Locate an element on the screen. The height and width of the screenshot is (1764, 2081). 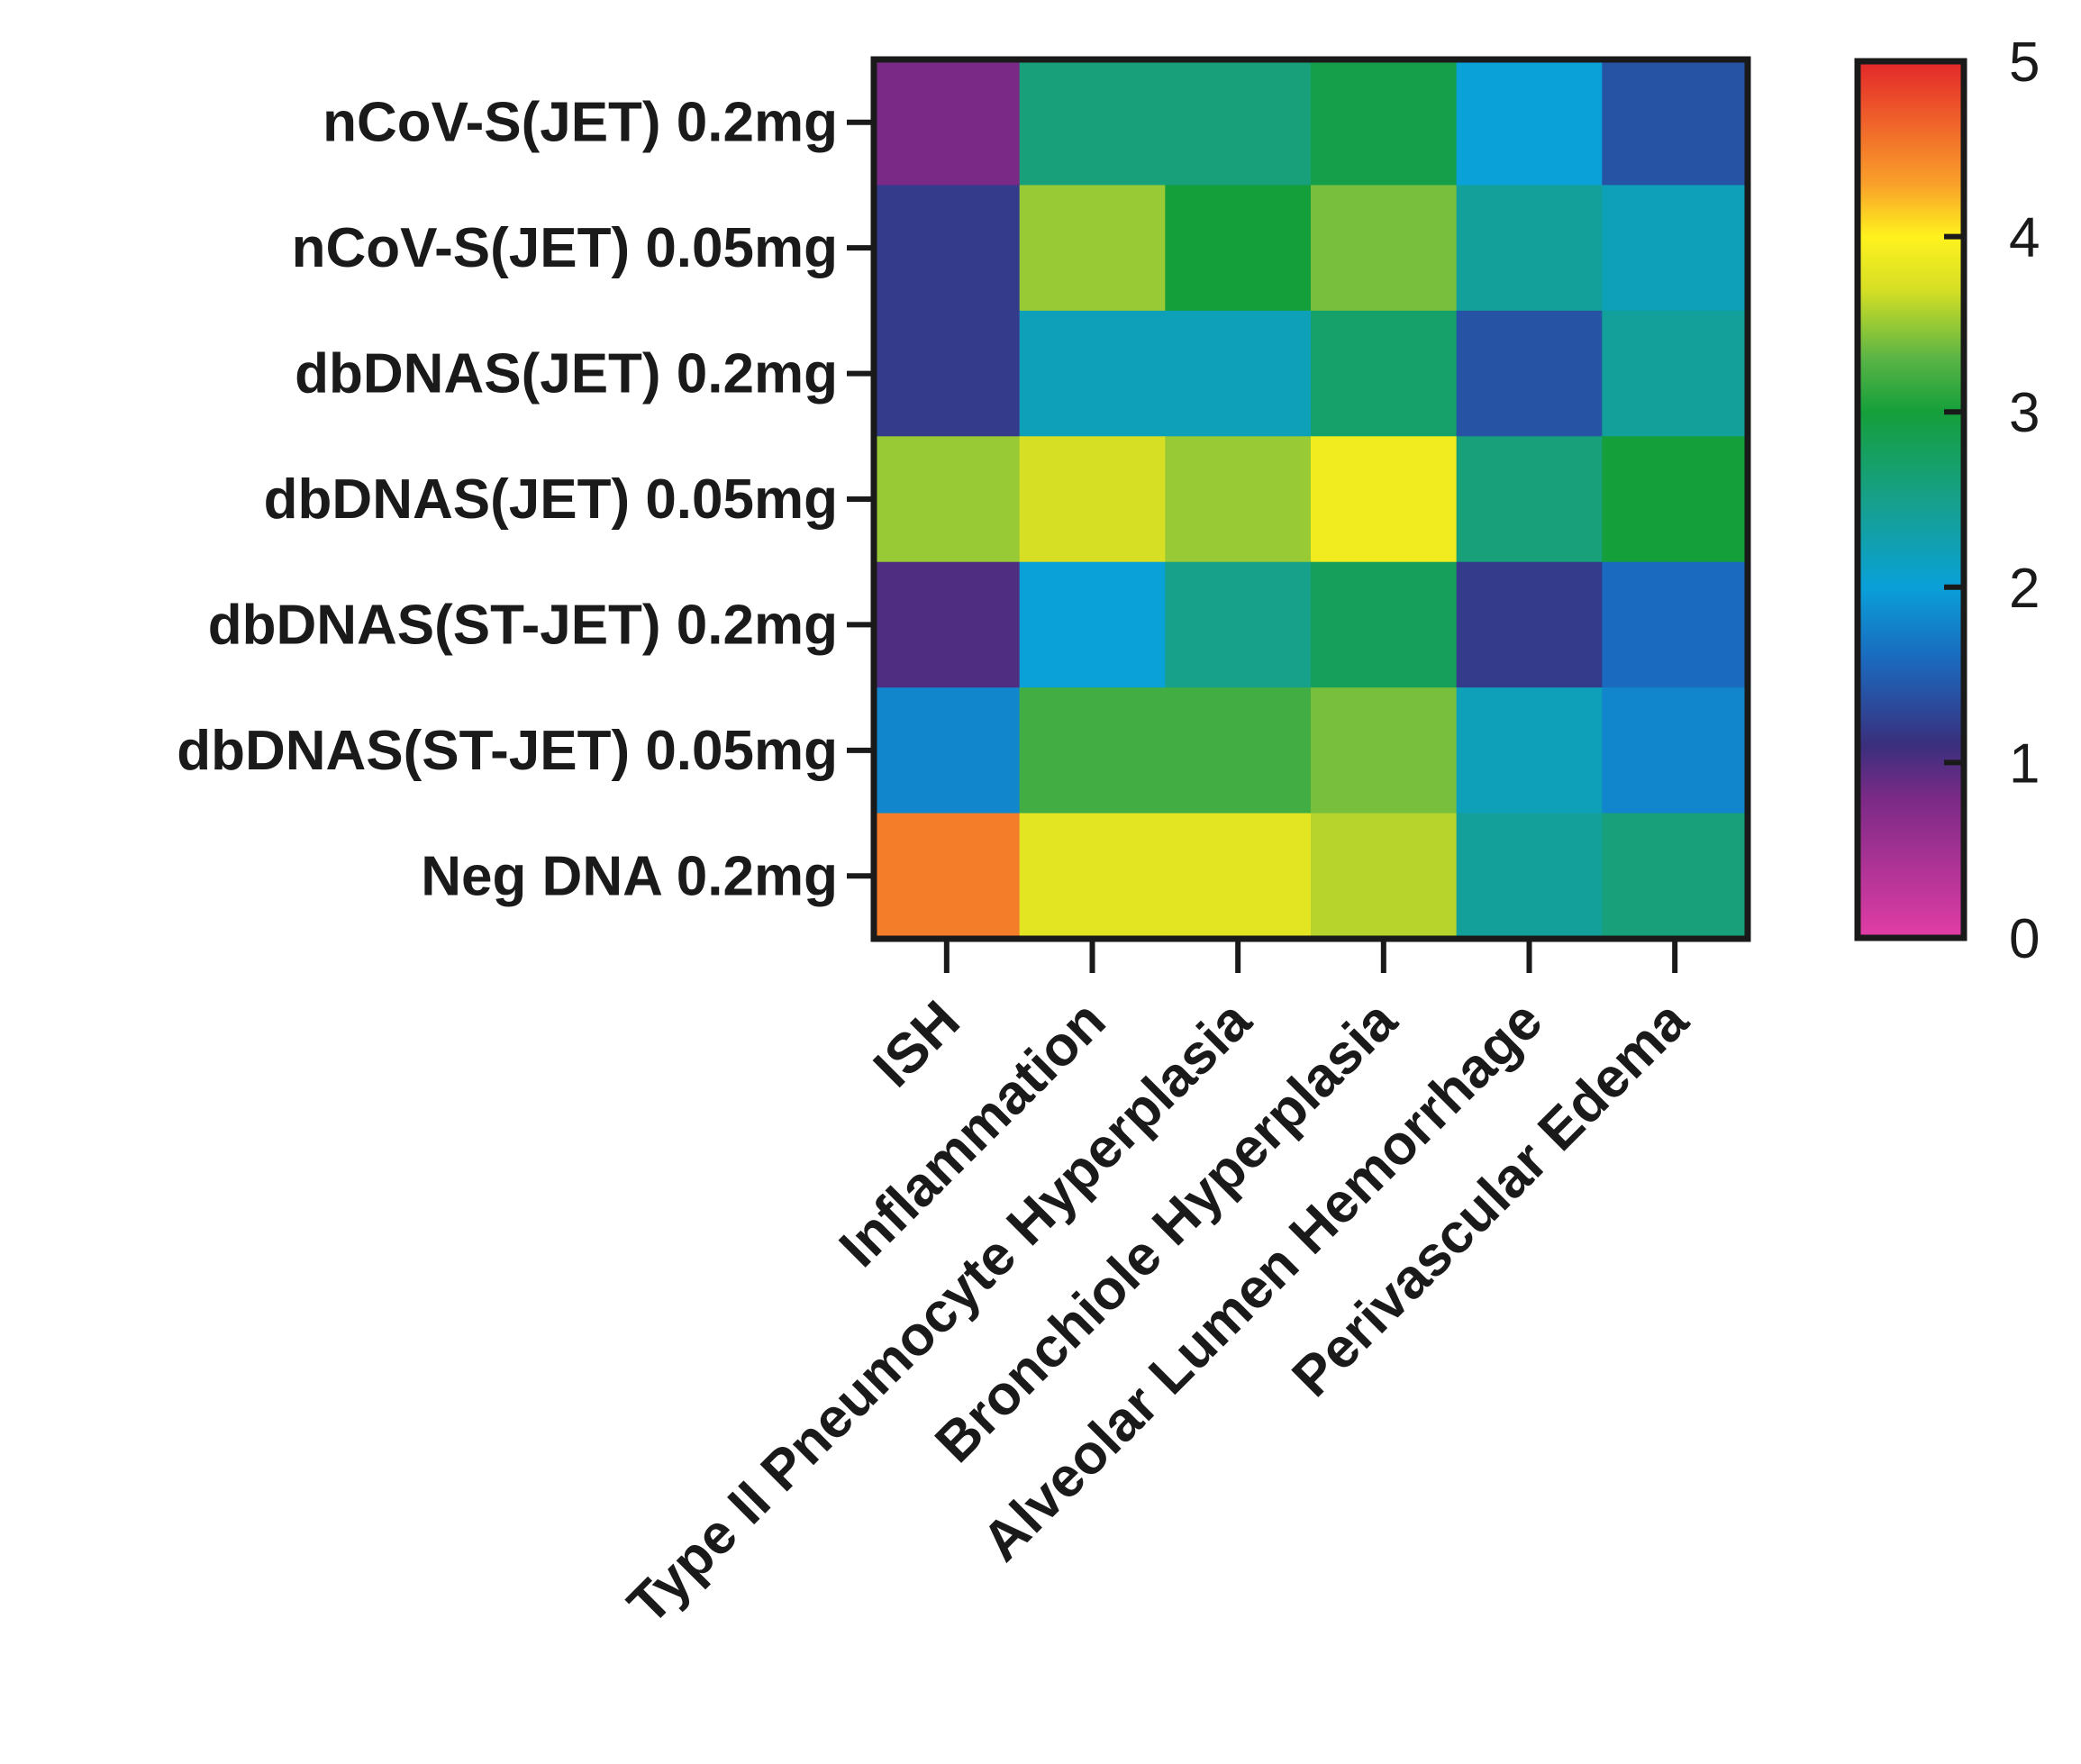
colorbar-gradient is located at coordinates (1911, 500).